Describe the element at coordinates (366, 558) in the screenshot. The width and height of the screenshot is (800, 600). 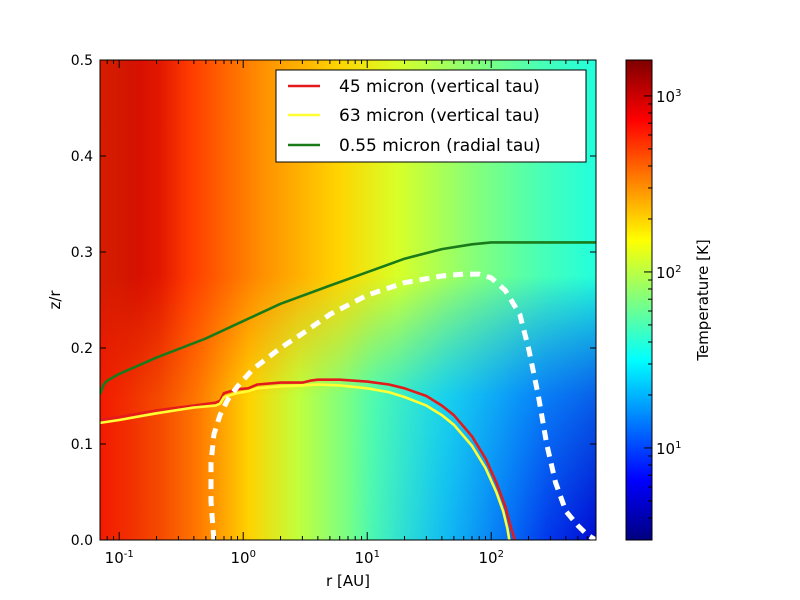
I see `x-tick-label: 10¹` at that location.